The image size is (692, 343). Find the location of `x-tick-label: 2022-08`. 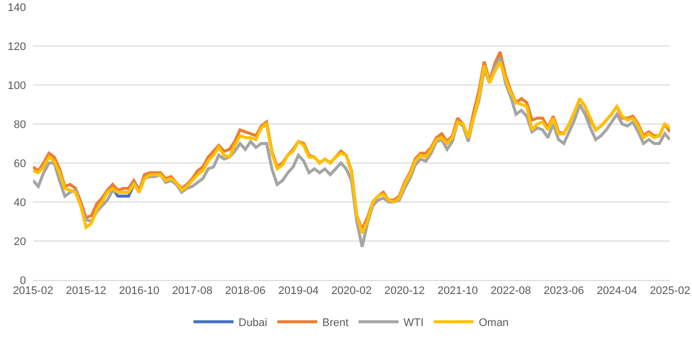

x-tick-label: 2022-08 is located at coordinates (510, 291).